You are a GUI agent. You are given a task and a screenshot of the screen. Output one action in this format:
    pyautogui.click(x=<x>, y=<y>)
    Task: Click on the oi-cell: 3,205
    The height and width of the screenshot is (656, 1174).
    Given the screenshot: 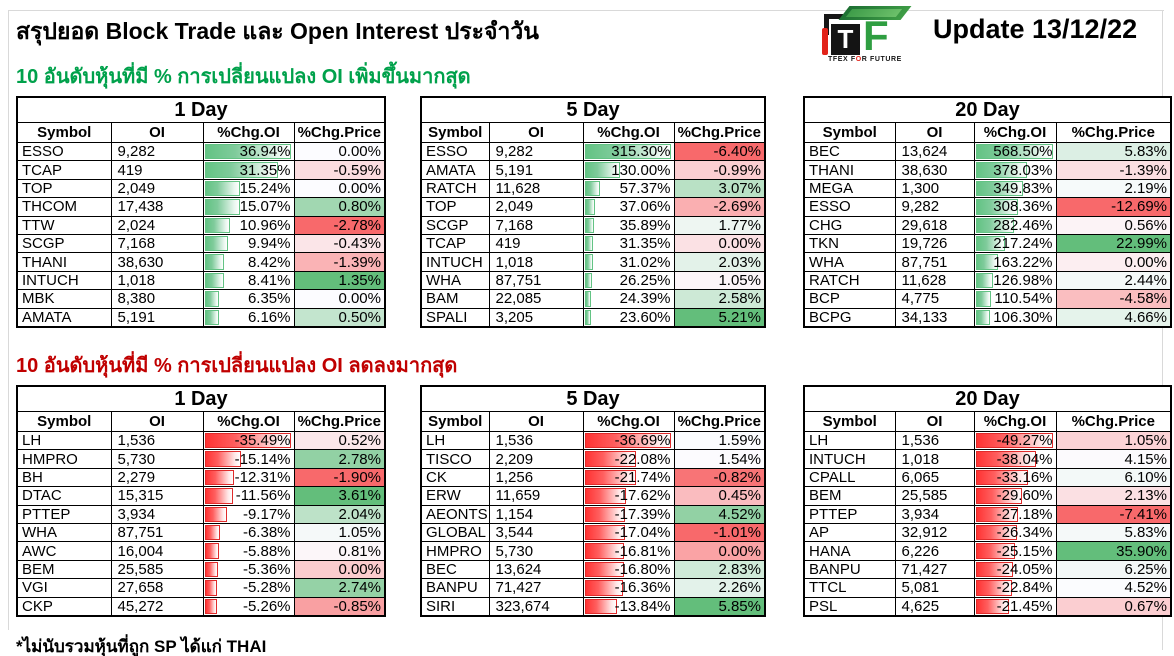 What is the action you would take?
    pyautogui.click(x=536, y=317)
    